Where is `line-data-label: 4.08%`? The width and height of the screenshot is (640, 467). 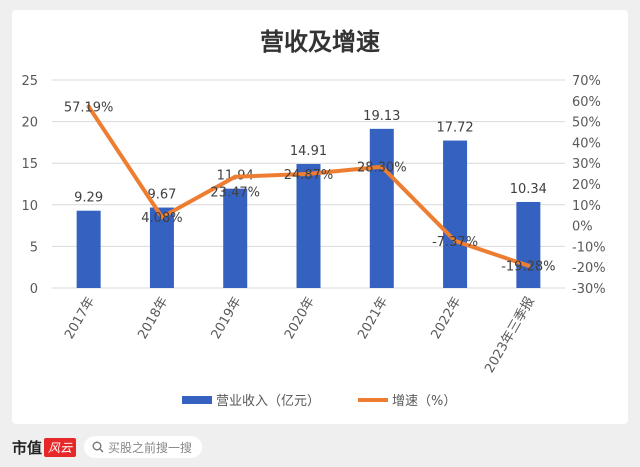 line-data-label: 4.08% is located at coordinates (161, 218).